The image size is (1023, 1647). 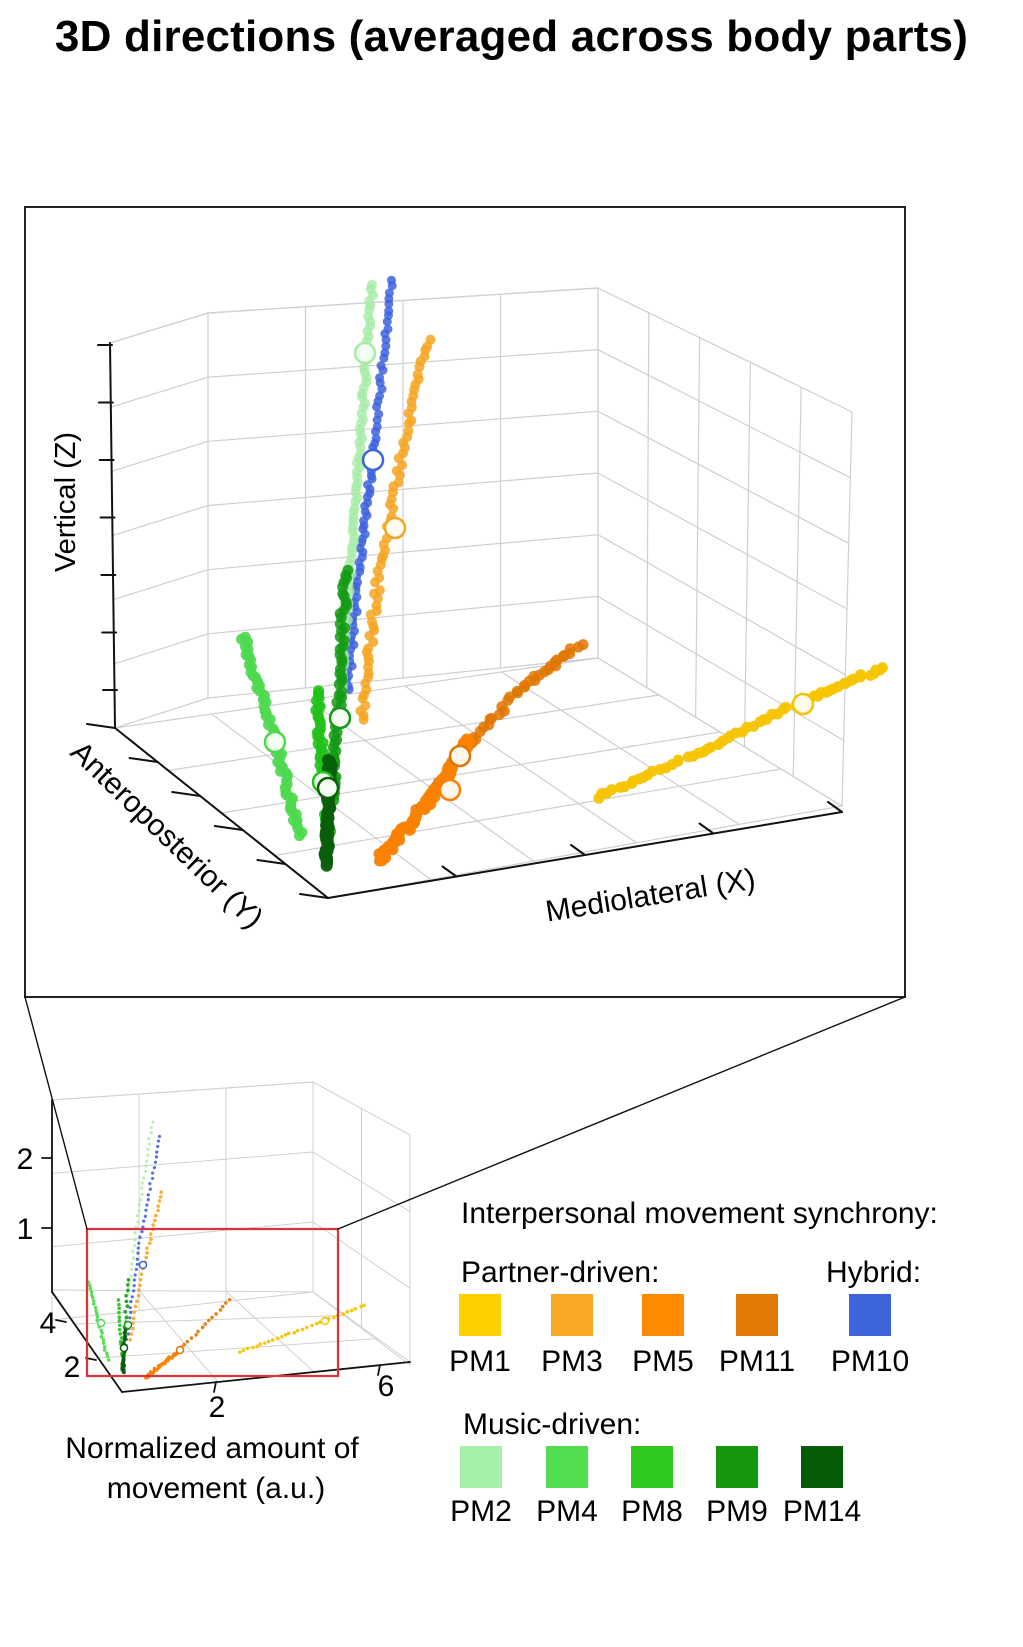 I want to click on legend-label-pm11: PM11, so click(x=757, y=1361).